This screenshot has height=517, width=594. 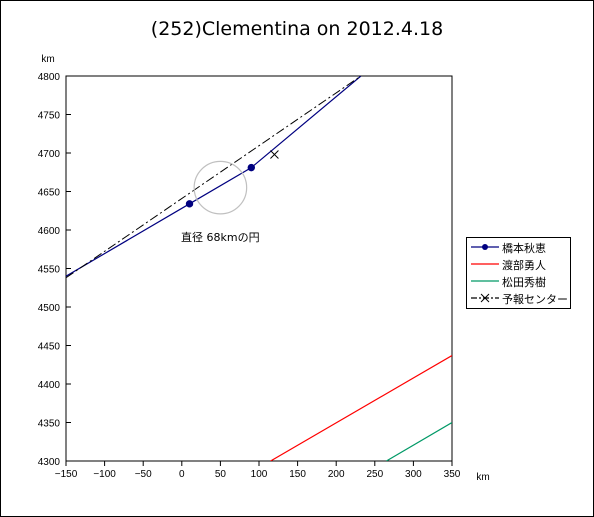 I want to click on y-tick-label: 4350, so click(x=49, y=424).